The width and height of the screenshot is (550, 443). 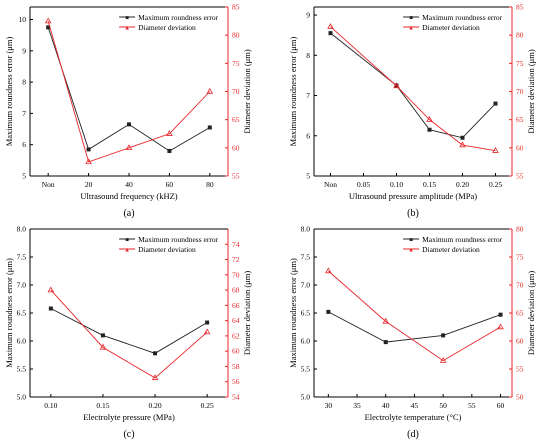 What do you see at coordinates (22, 397) in the screenshot?
I see `y-left-tick-label: 5.0` at bounding box center [22, 397].